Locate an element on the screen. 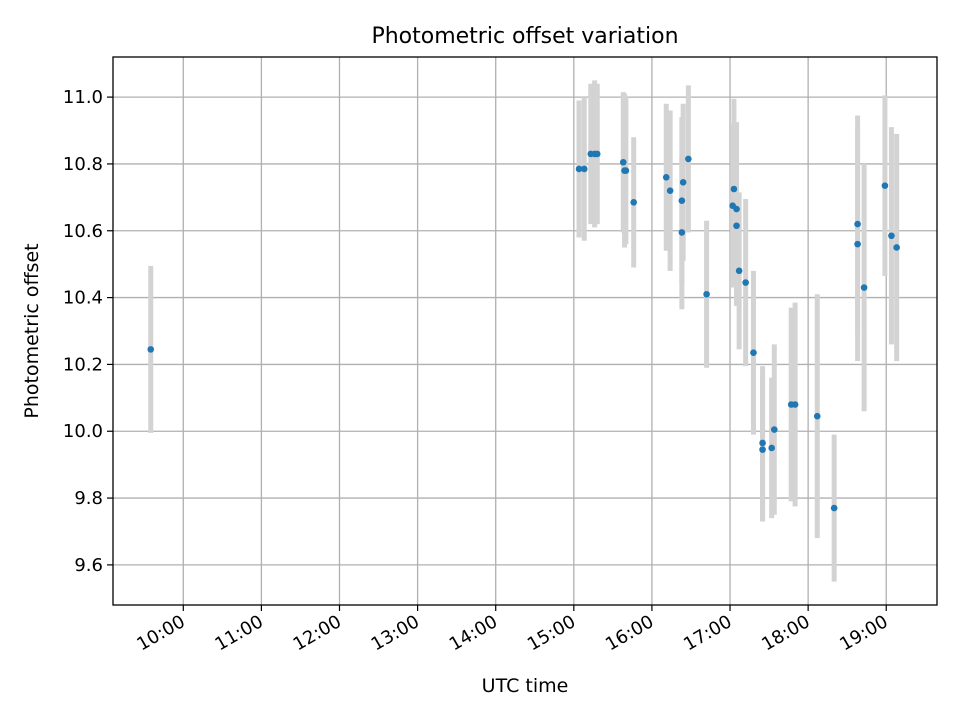 This screenshot has height=720, width=960. y-tick-label: 11.0 is located at coordinates (83, 97).